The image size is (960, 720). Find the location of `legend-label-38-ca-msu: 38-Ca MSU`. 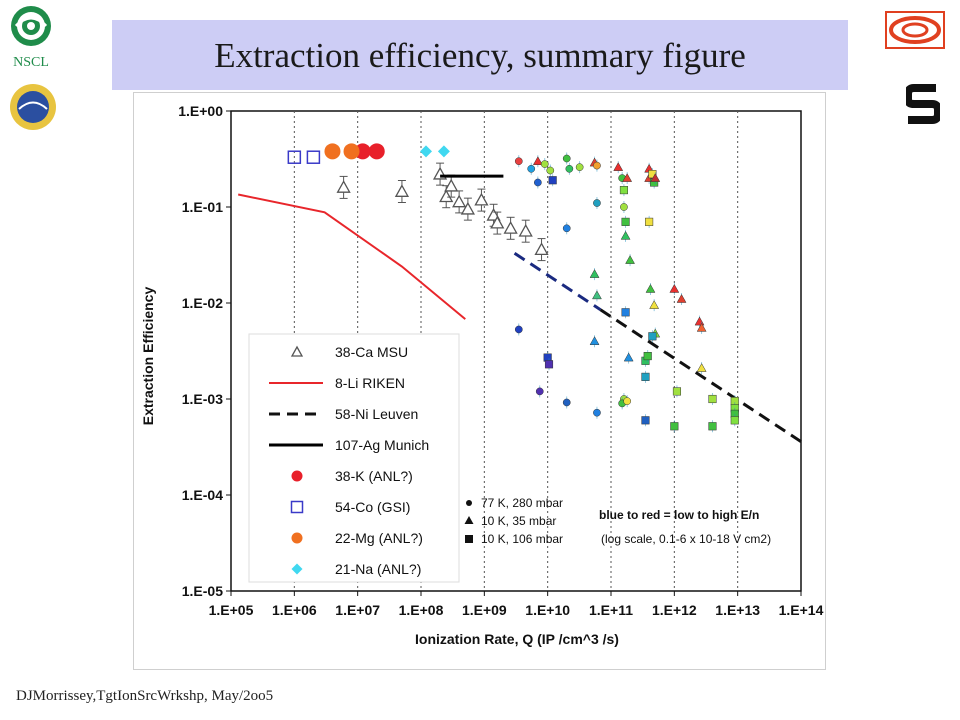

legend-label-38-ca-msu: 38-Ca MSU is located at coordinates (371, 352).